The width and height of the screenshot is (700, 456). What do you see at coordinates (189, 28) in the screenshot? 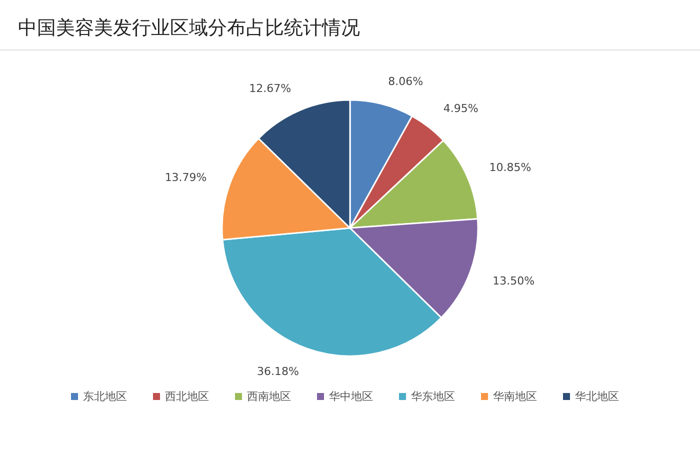
I see `title: 中国美容美发行业区域分布占比统计情况` at bounding box center [189, 28].